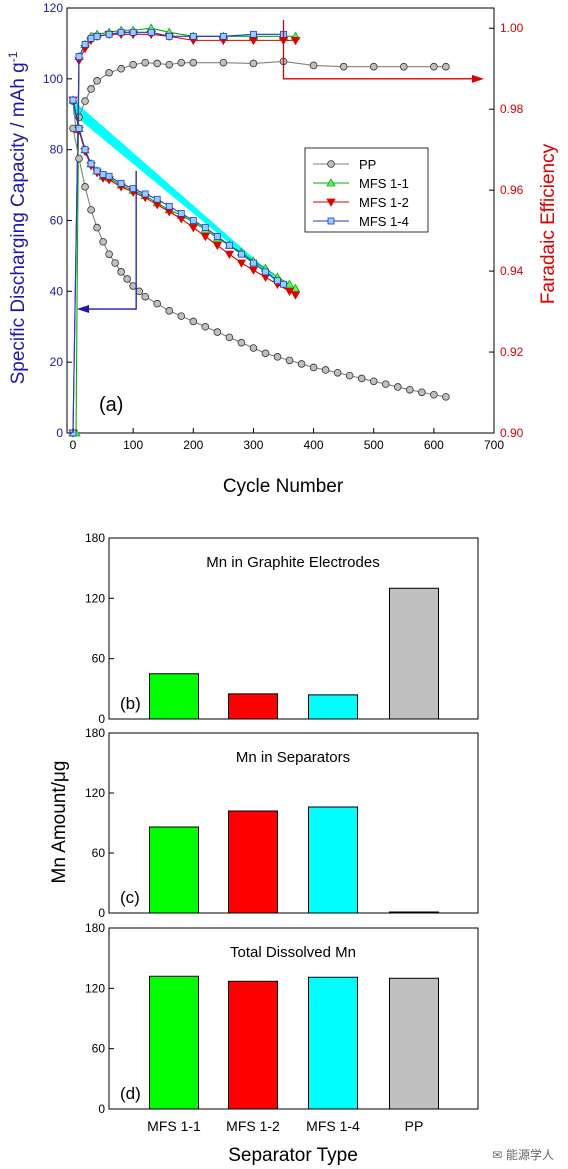  Describe the element at coordinates (108, 240) in the screenshot. I see `left-axis-arrow` at that location.